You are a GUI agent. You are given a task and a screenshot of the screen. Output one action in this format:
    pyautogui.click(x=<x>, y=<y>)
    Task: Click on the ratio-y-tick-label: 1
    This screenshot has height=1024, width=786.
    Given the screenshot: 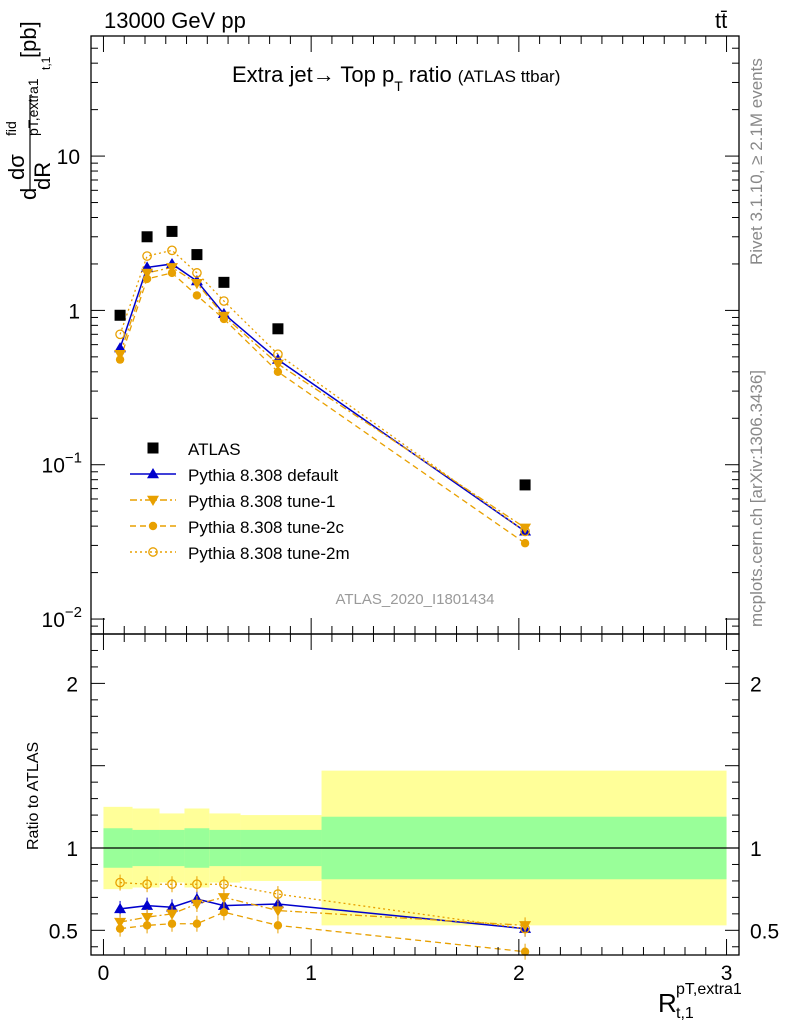 What is the action you would take?
    pyautogui.click(x=72, y=849)
    